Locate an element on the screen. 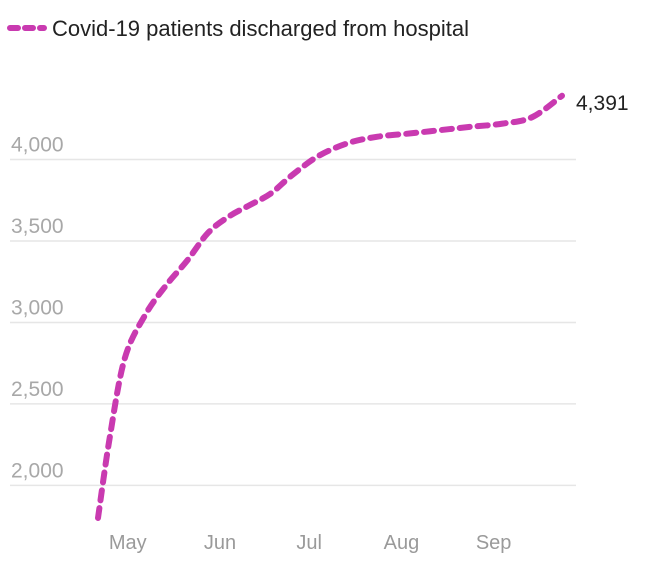 This screenshot has height=576, width=659. y-tick-label: 3,000 is located at coordinates (37, 307).